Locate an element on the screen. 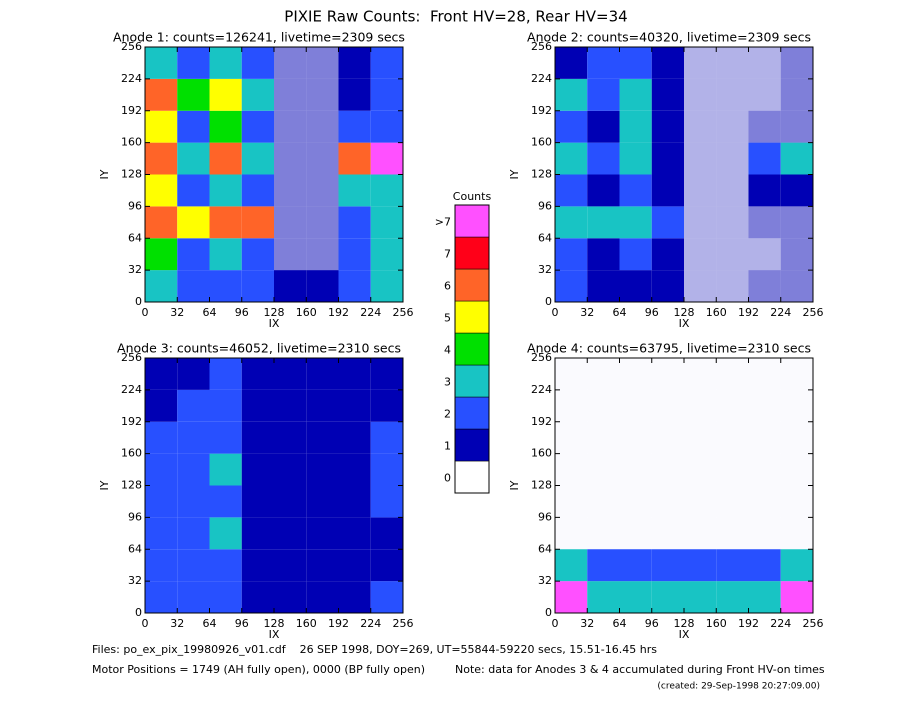 This screenshot has width=913, height=705. colorbar-label: 0 is located at coordinates (447, 478).